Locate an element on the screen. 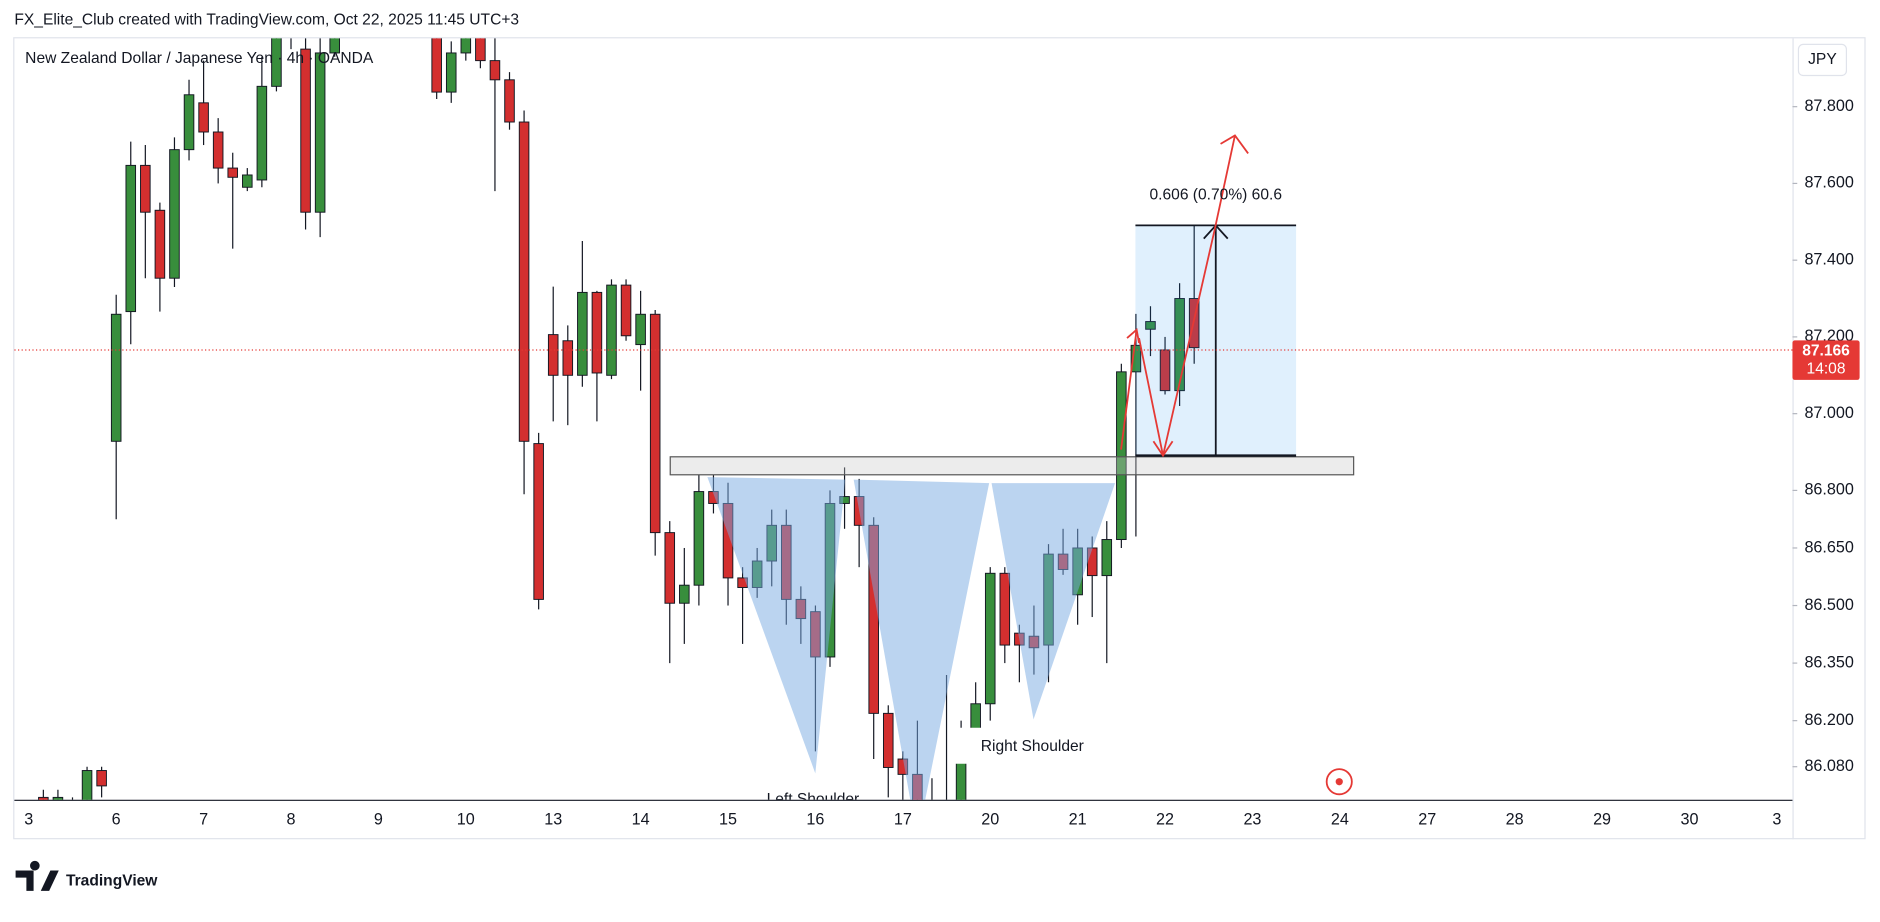  last-price-box is located at coordinates (1826, 360).